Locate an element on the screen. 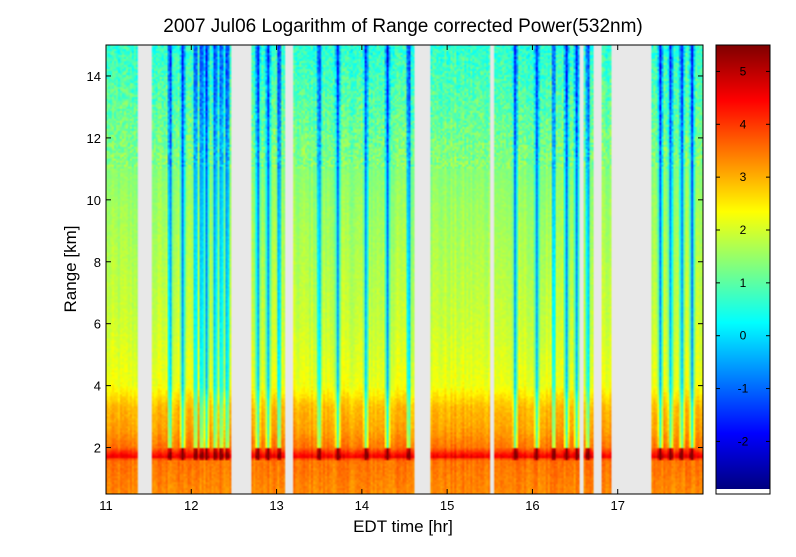  x-tick-label: 16 is located at coordinates (532, 505).